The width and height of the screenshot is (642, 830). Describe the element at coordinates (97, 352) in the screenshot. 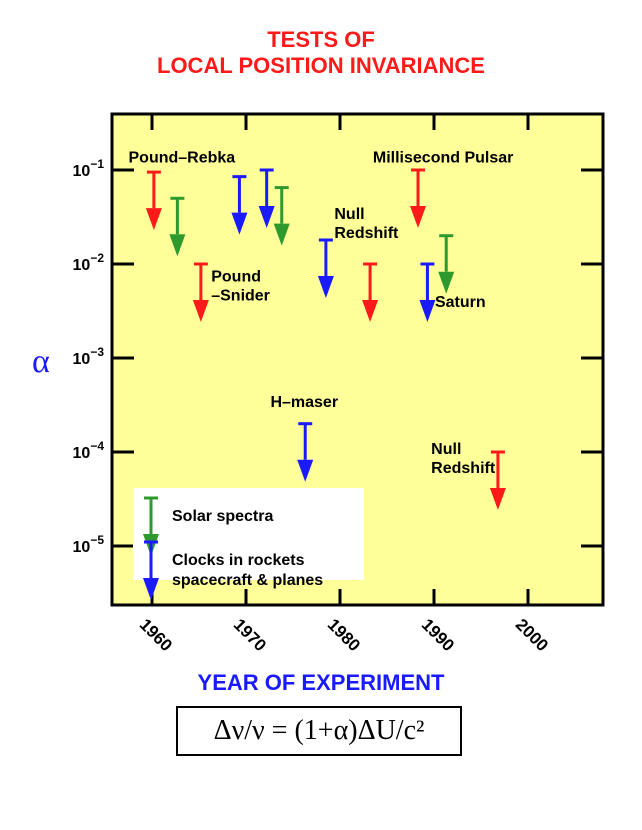

I see `y-tick-exponent: −3` at that location.